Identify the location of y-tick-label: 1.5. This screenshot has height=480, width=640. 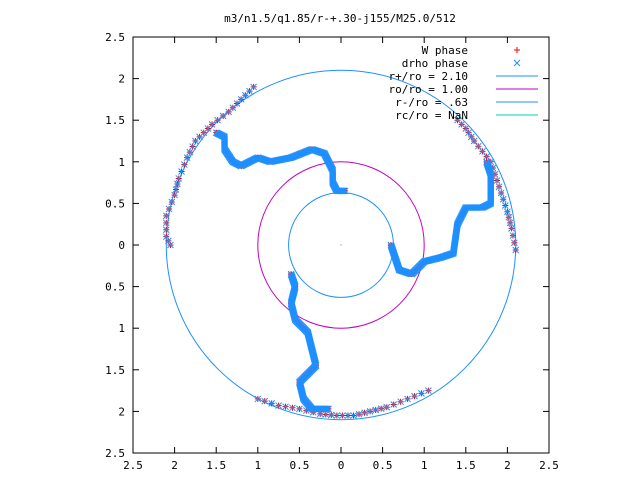
(115, 370).